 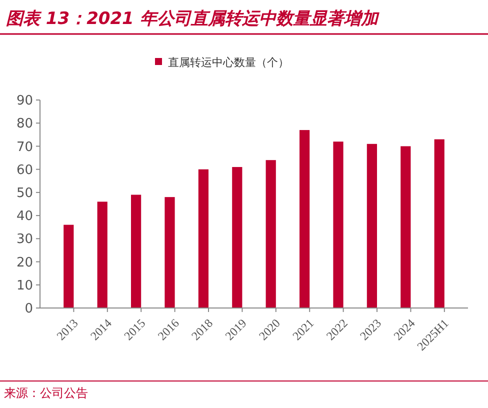 What do you see at coordinates (24, 216) in the screenshot?
I see `y-tick-label: 40` at bounding box center [24, 216].